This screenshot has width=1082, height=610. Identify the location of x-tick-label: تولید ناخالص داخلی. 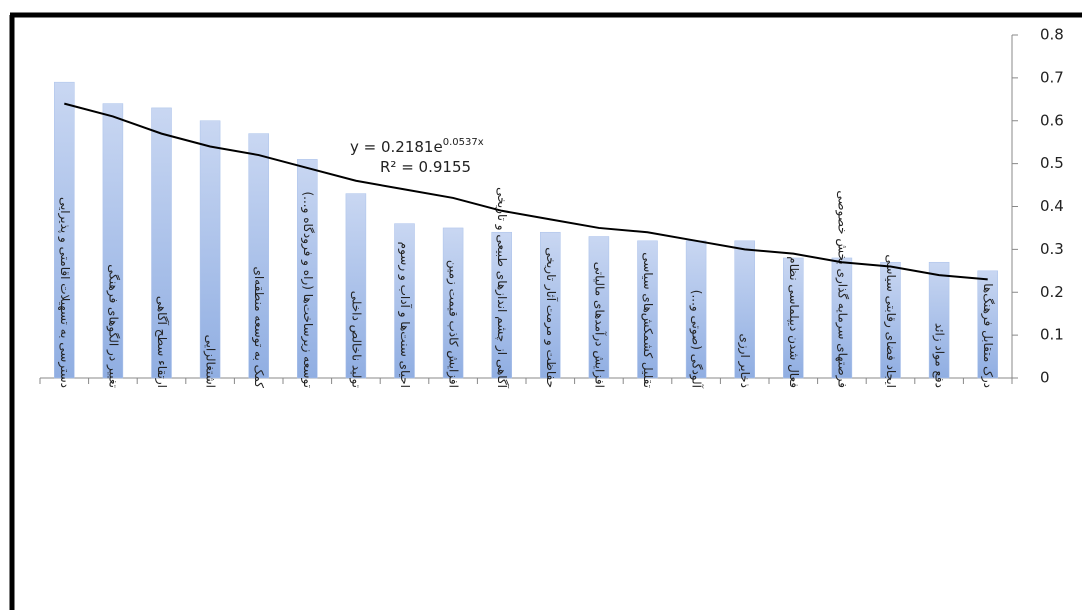
(355, 339).